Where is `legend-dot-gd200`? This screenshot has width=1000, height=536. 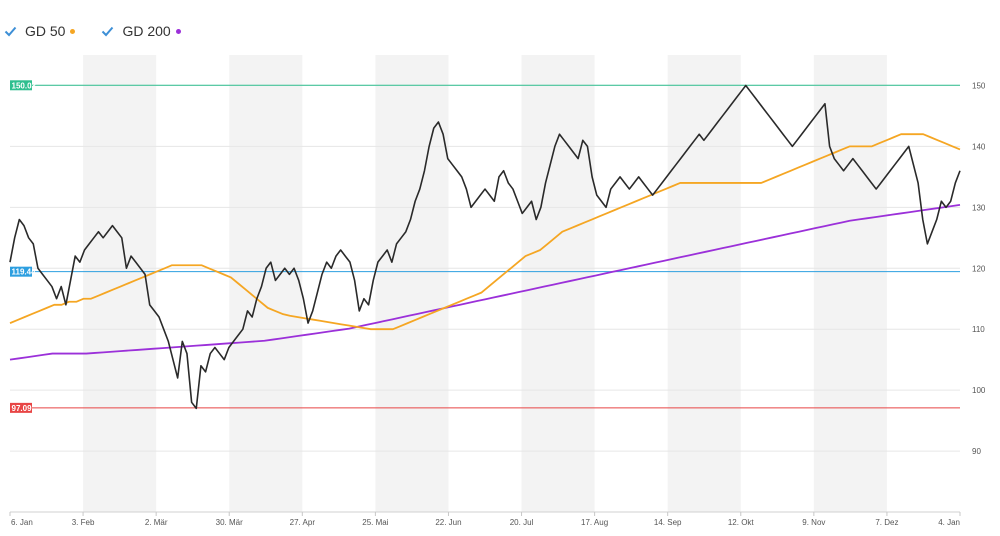 legend-dot-gd200 is located at coordinates (178, 31).